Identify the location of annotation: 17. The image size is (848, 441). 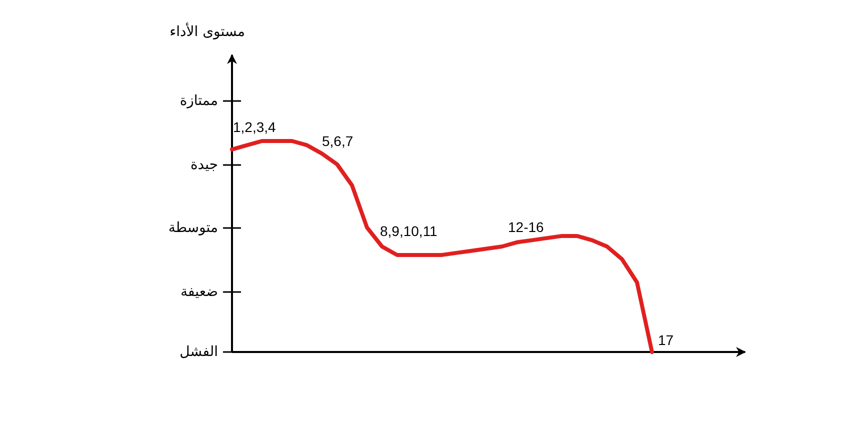
(666, 340).